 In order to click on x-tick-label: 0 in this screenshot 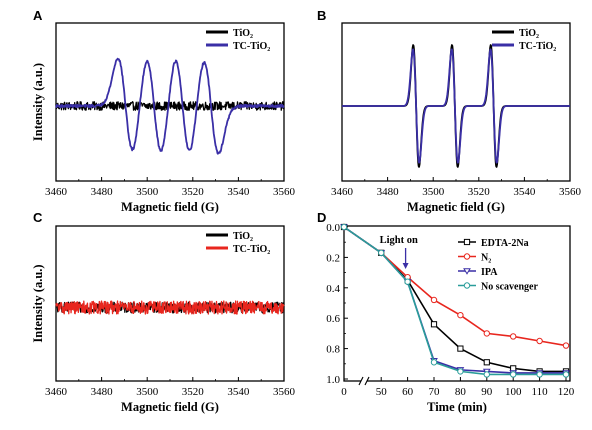, I will do `click(344, 392)`.